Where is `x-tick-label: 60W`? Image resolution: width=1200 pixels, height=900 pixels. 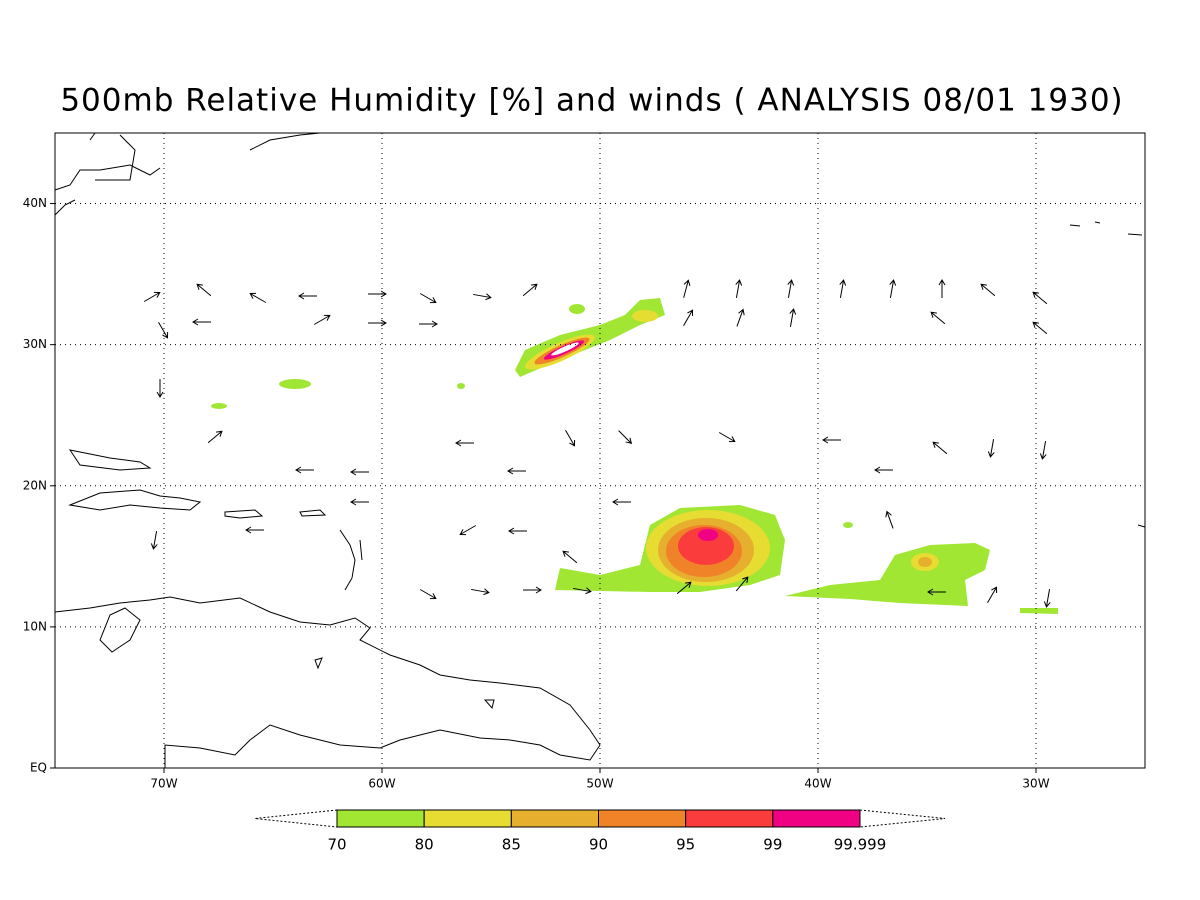
x-tick-label: 60W is located at coordinates (381, 784).